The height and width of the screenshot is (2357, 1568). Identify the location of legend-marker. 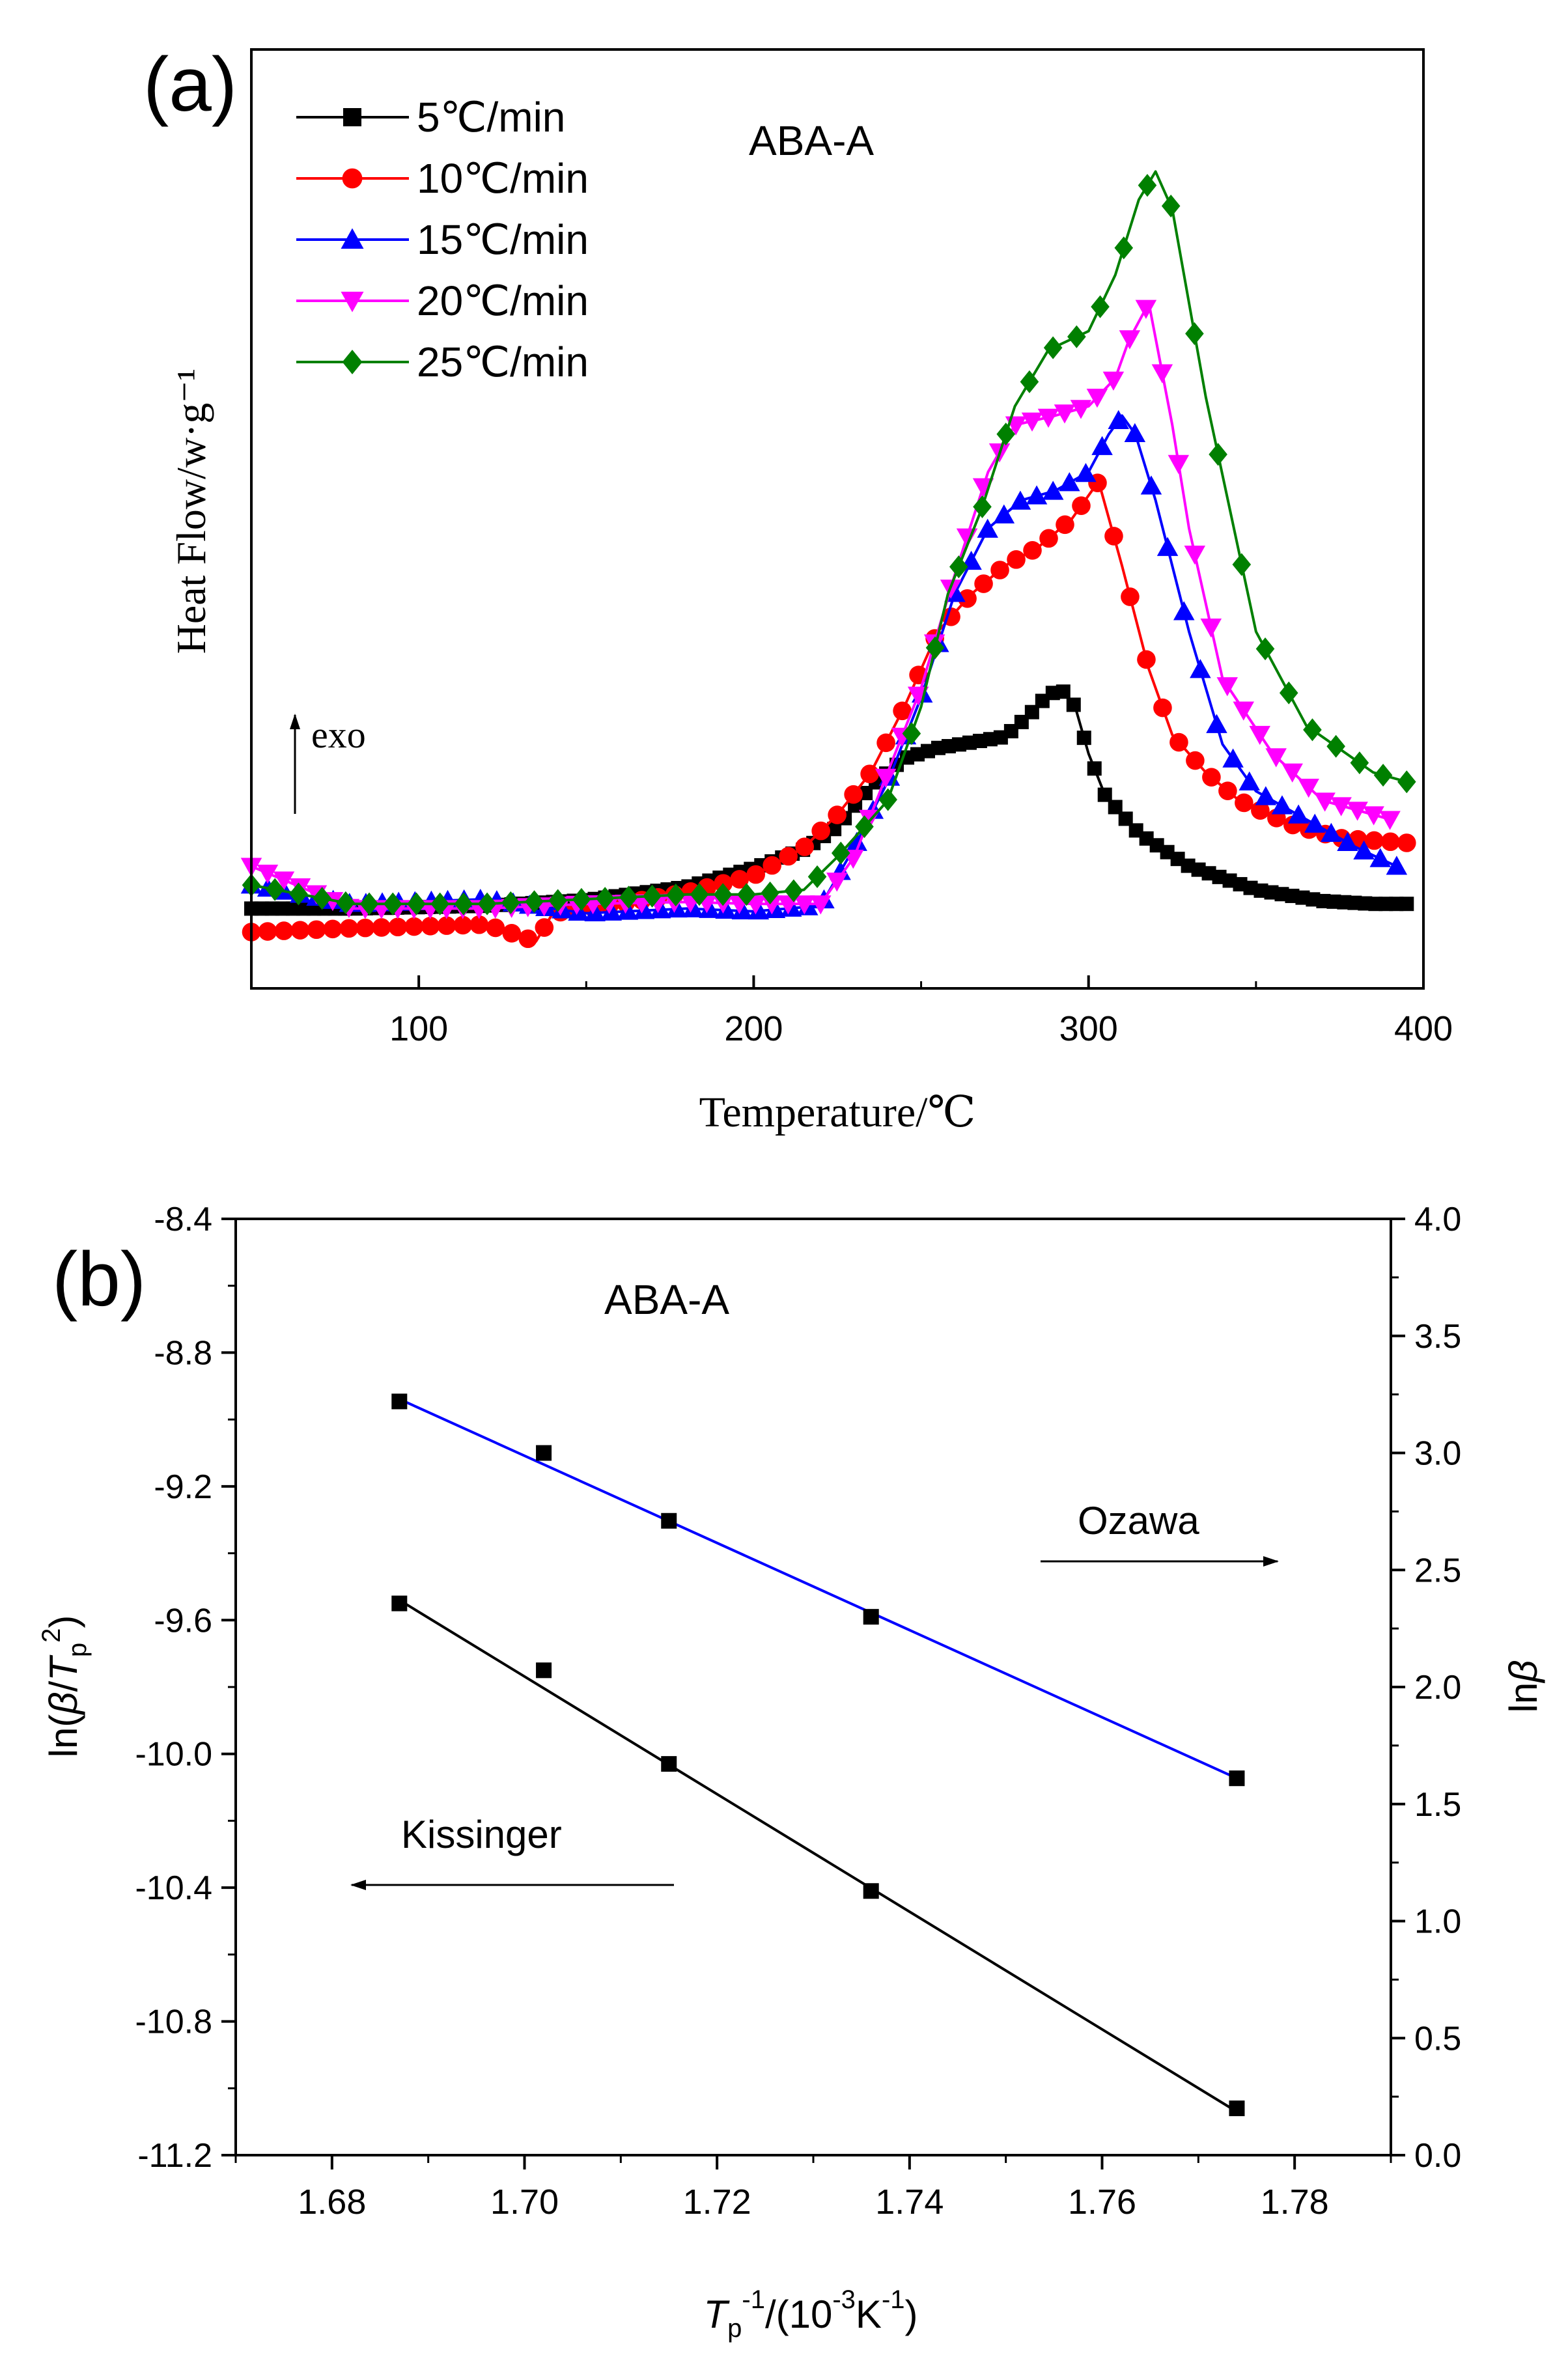
(353, 178).